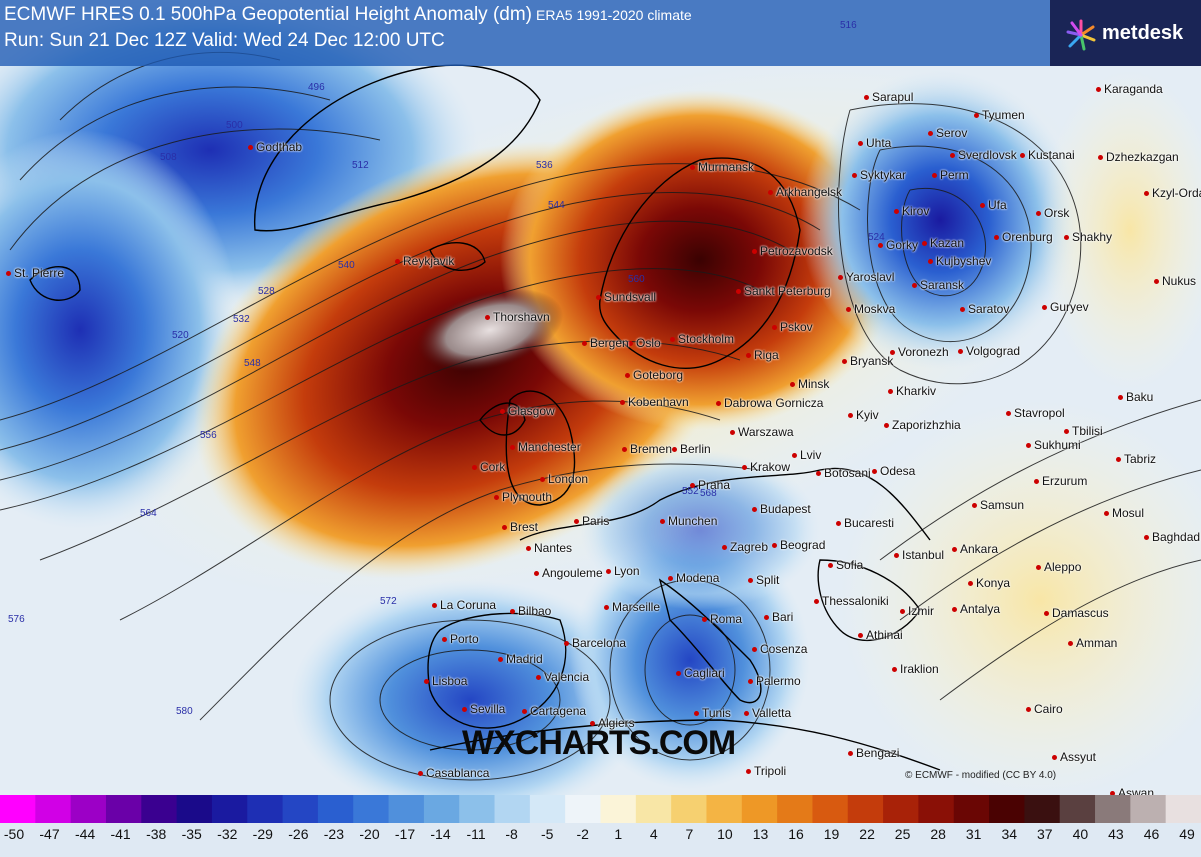 Image resolution: width=1201 pixels, height=857 pixels. I want to click on city-name: Beograd, so click(803, 545).